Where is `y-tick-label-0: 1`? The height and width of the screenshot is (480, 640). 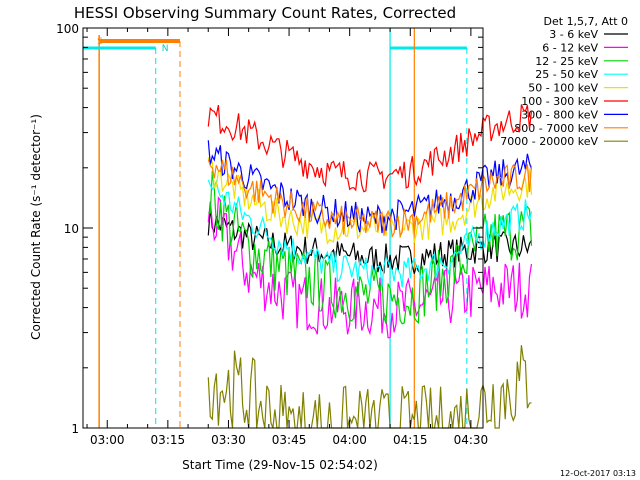
y-tick-label-0: 1 is located at coordinates (75, 429).